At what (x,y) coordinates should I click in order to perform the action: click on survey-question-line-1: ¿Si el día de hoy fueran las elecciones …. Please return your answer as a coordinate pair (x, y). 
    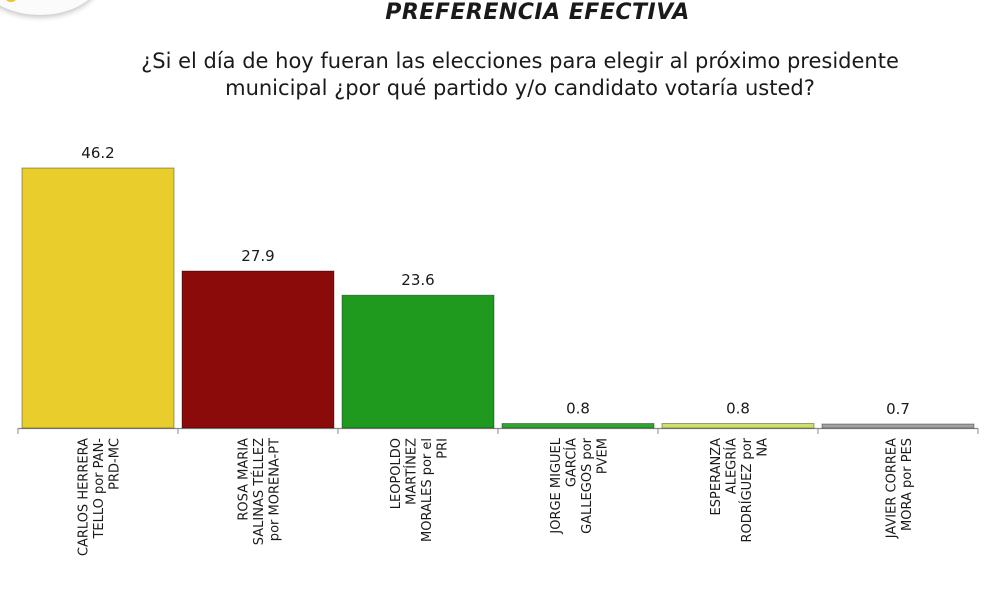
    Looking at the image, I should click on (520, 61).